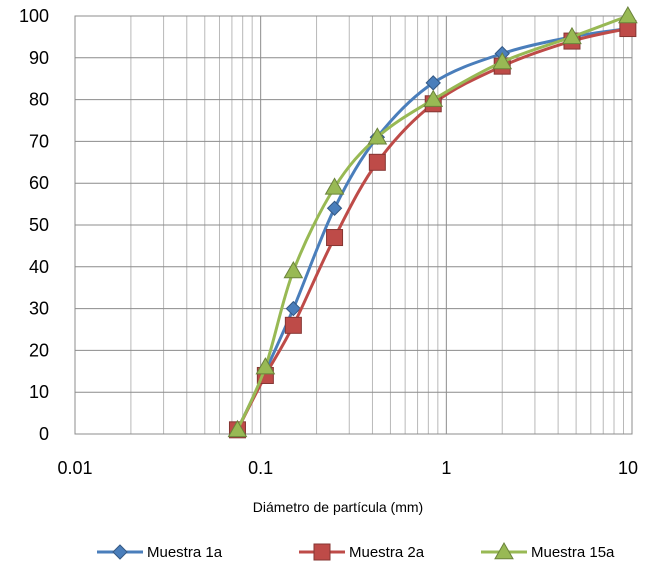 This screenshot has width=647, height=567. What do you see at coordinates (338, 507) in the screenshot?
I see `x-axis-title: Diámetro de partícula (mm)` at bounding box center [338, 507].